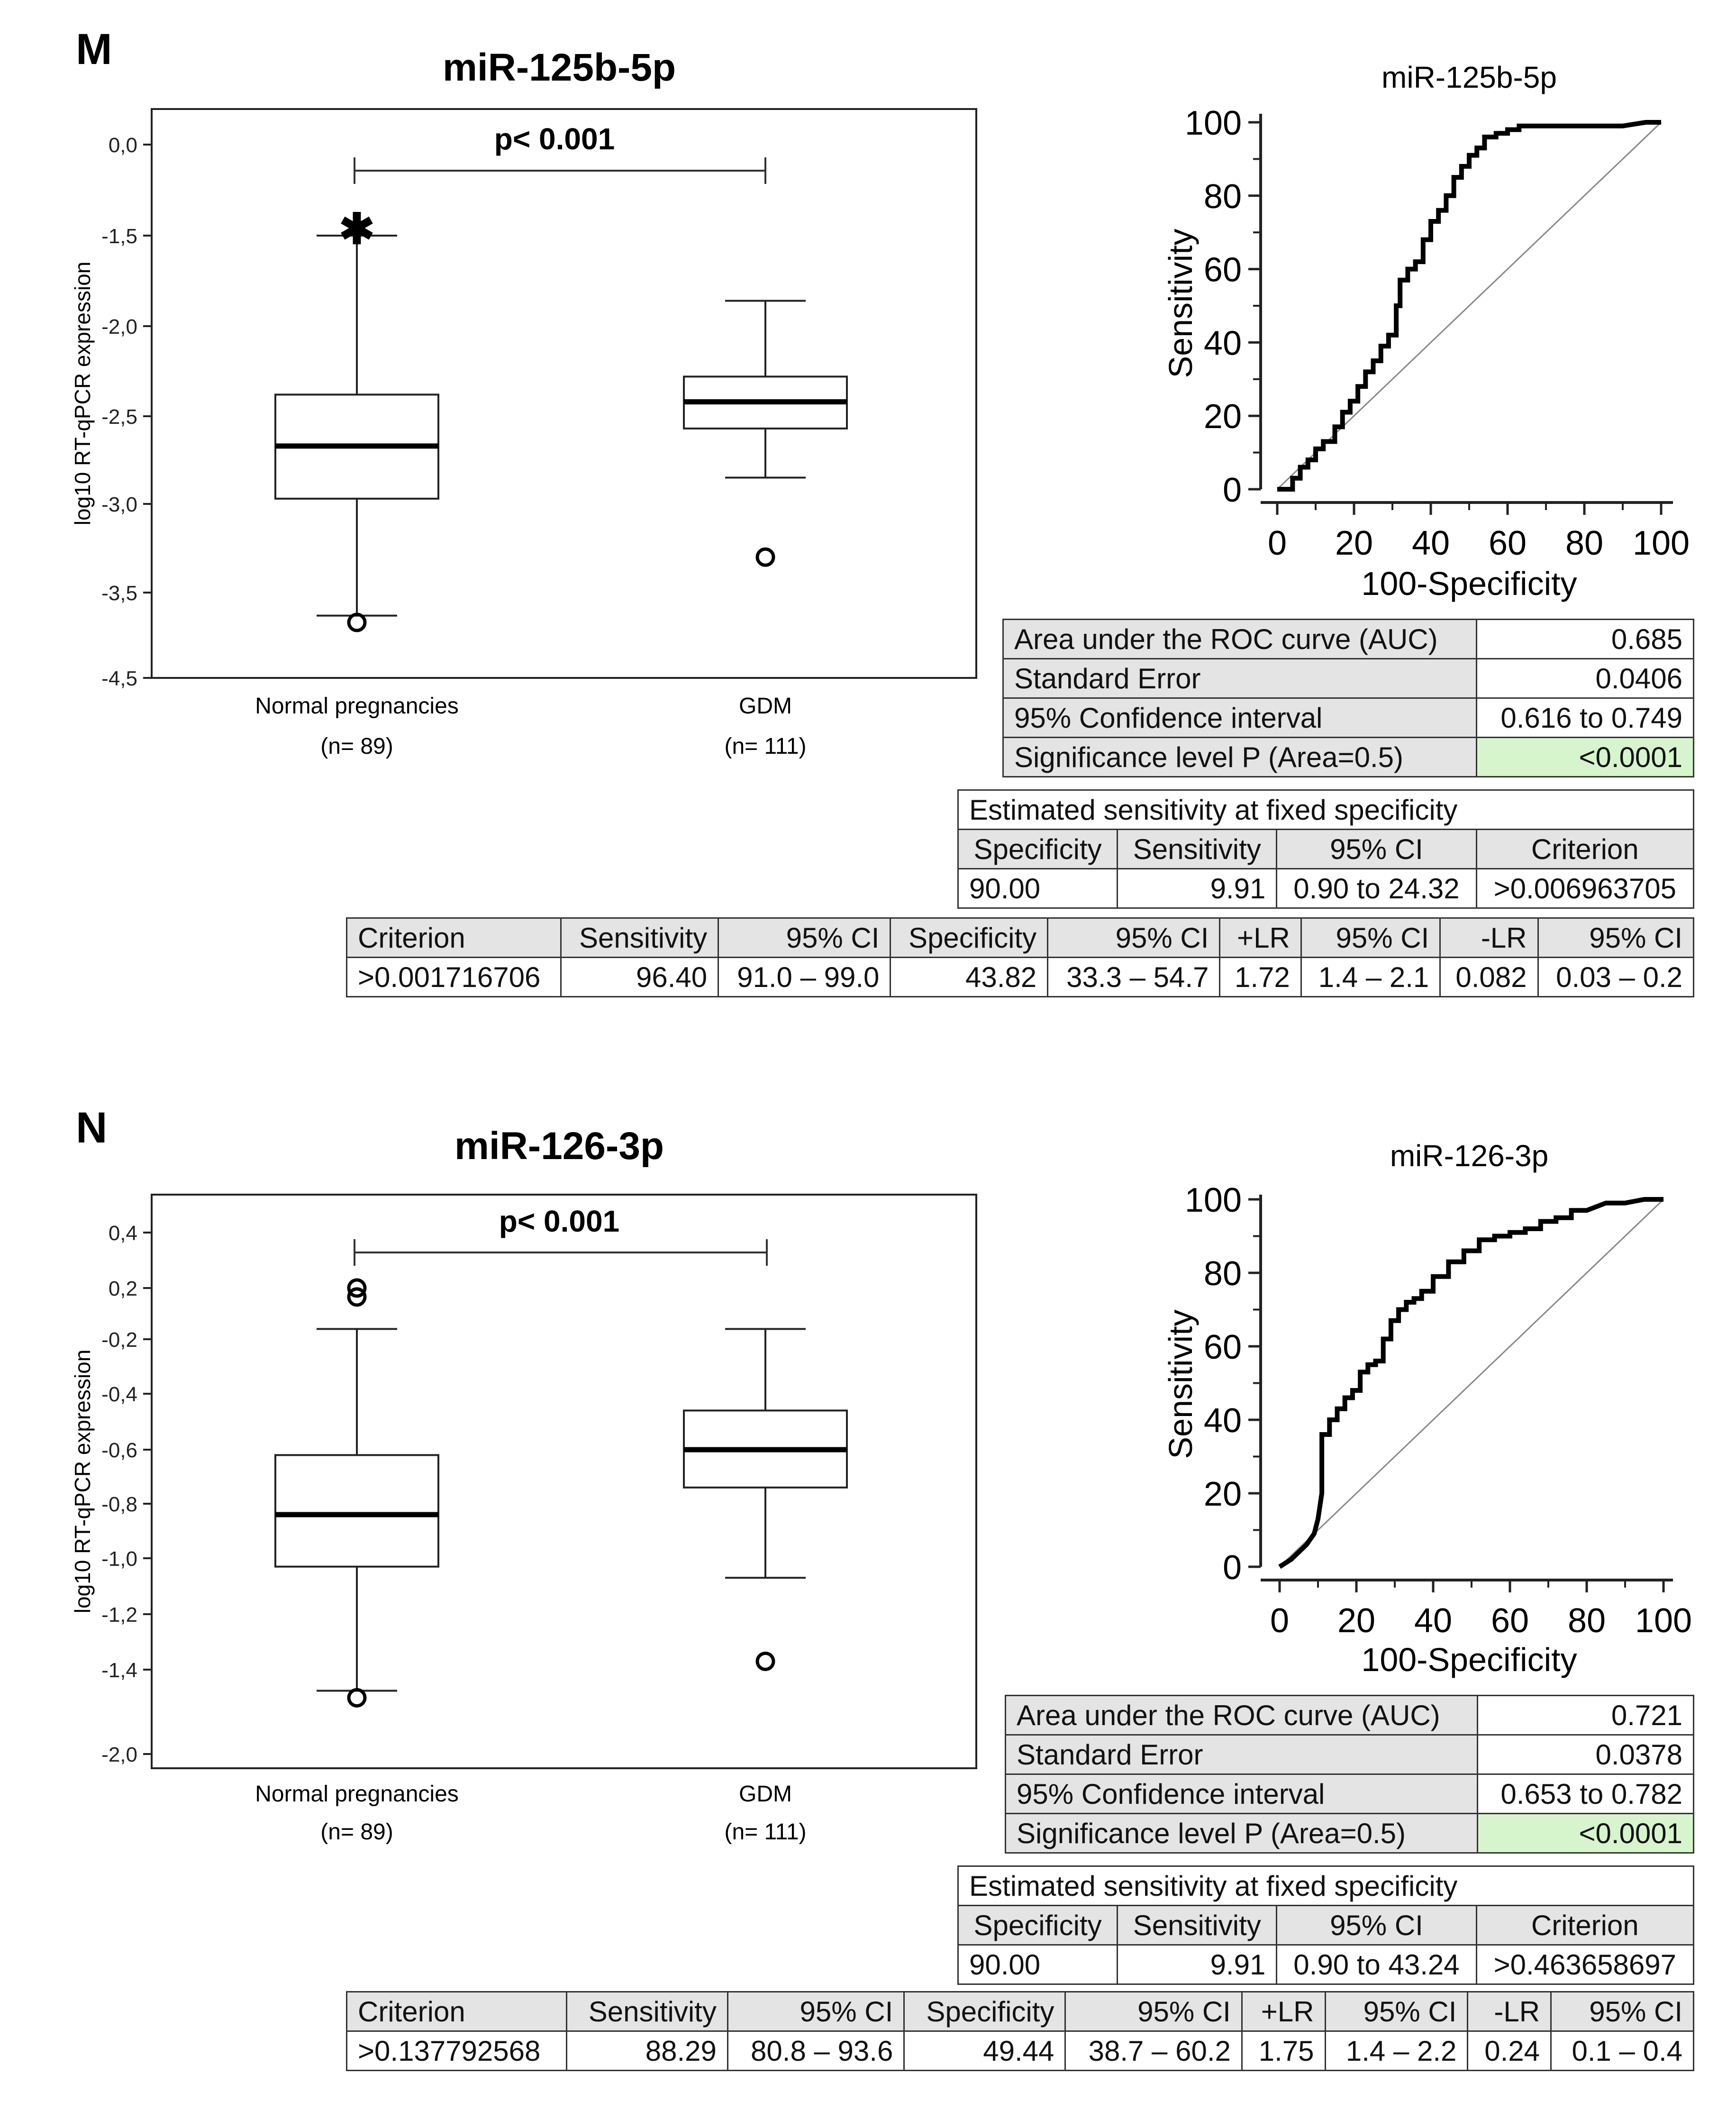 Image resolution: width=1736 pixels, height=2120 pixels. I want to click on y-tick-label: 0,4, so click(123, 1233).